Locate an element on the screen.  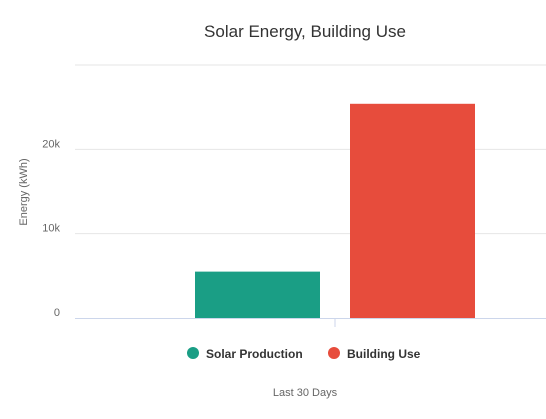
legend: Solar Production Building Use is located at coordinates (304, 354).